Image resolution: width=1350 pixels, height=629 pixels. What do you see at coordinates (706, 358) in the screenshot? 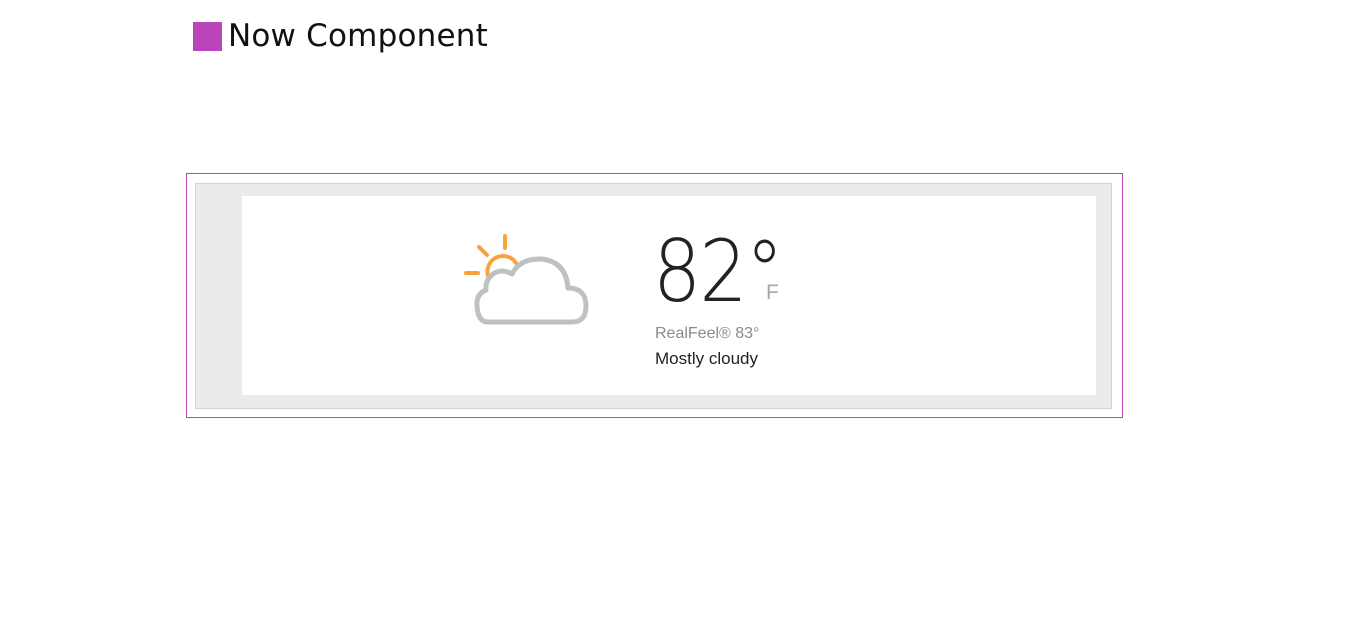
I see `weather-phrase: Mostly cloudy` at bounding box center [706, 358].